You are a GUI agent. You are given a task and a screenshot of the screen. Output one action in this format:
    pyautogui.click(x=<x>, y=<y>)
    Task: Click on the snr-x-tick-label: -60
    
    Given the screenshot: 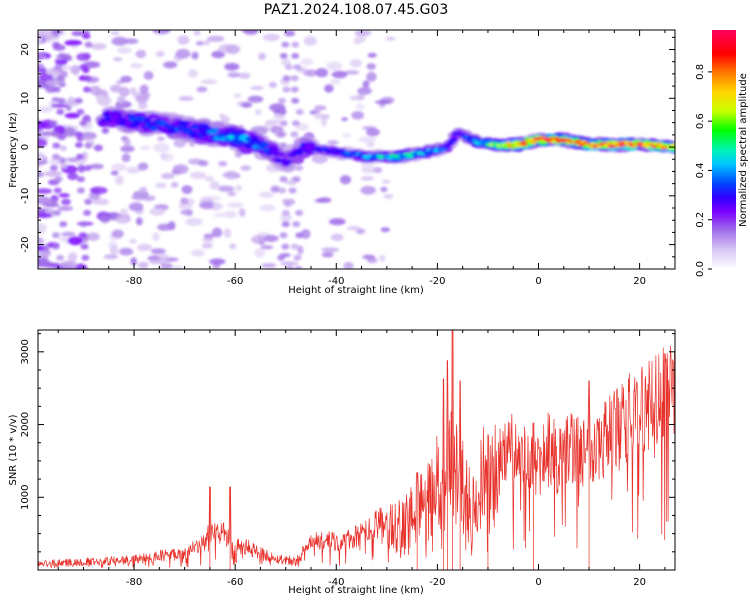 What is the action you would take?
    pyautogui.click(x=235, y=582)
    